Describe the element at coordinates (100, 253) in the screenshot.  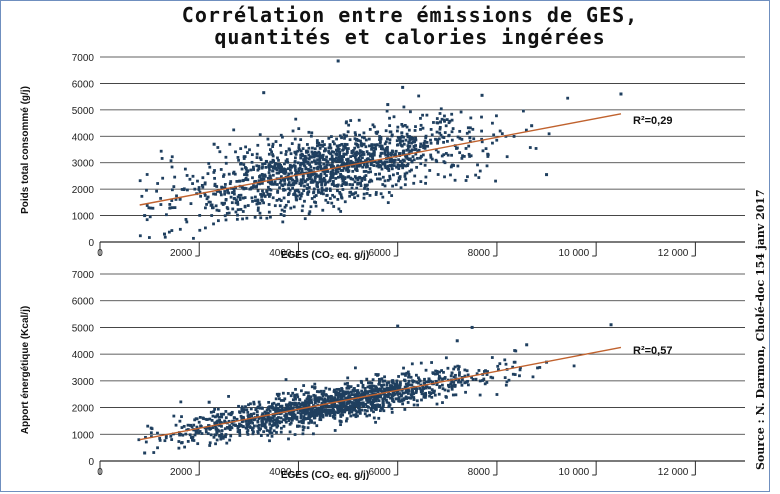
I see `x-tick-label: 0` at that location.